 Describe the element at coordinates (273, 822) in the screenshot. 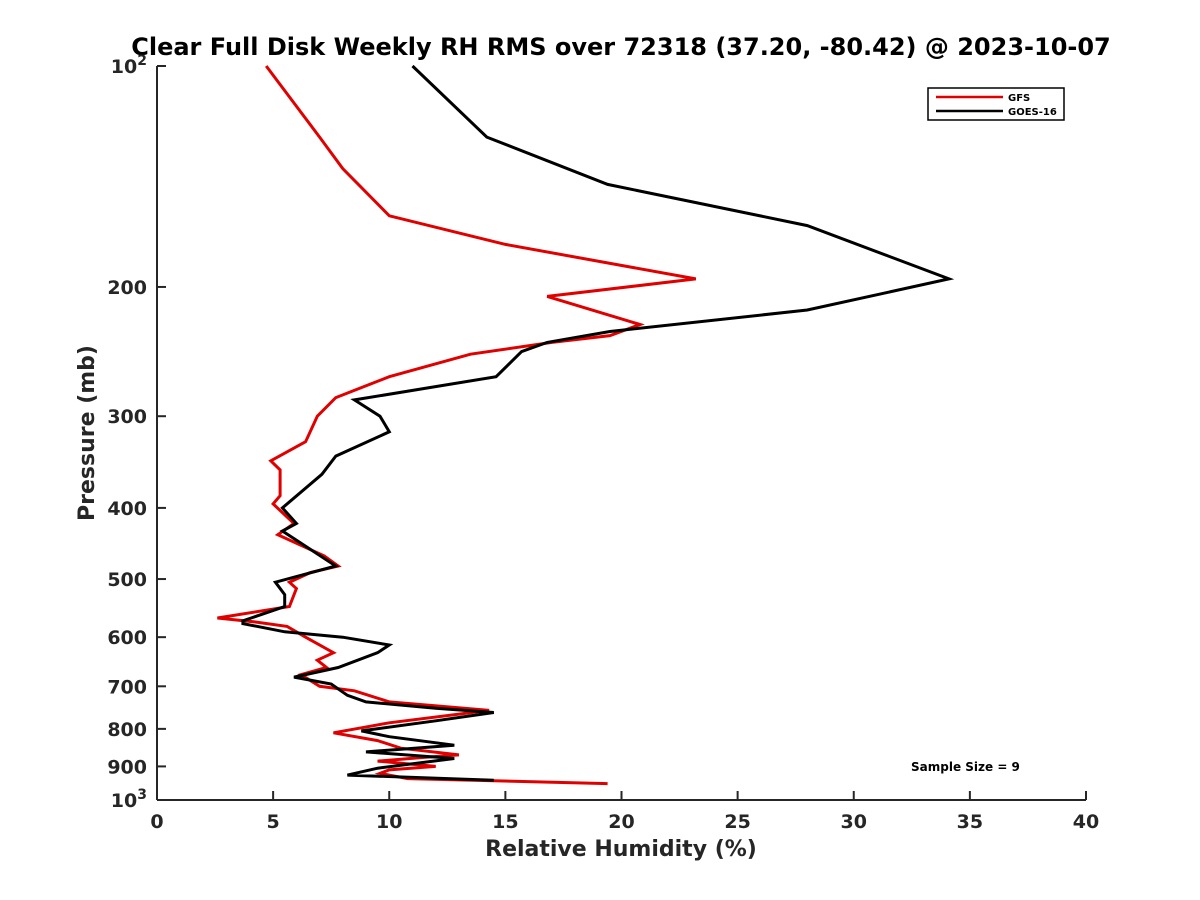

I see `x-tick-label: 5` at that location.